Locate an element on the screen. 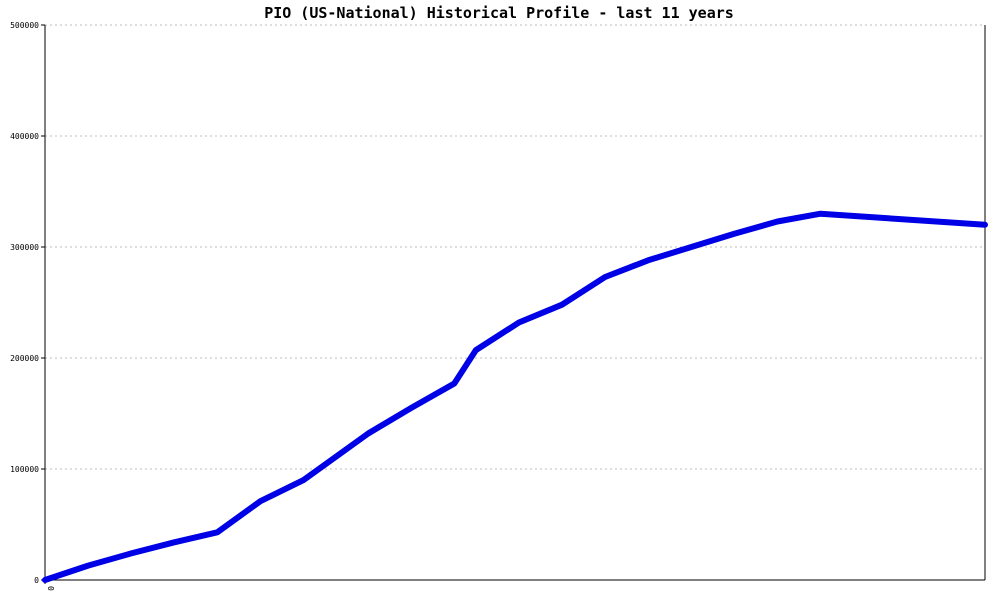 Image resolution: width=1000 pixels, height=600 pixels. y-tick-label: 300000 is located at coordinates (24, 247).